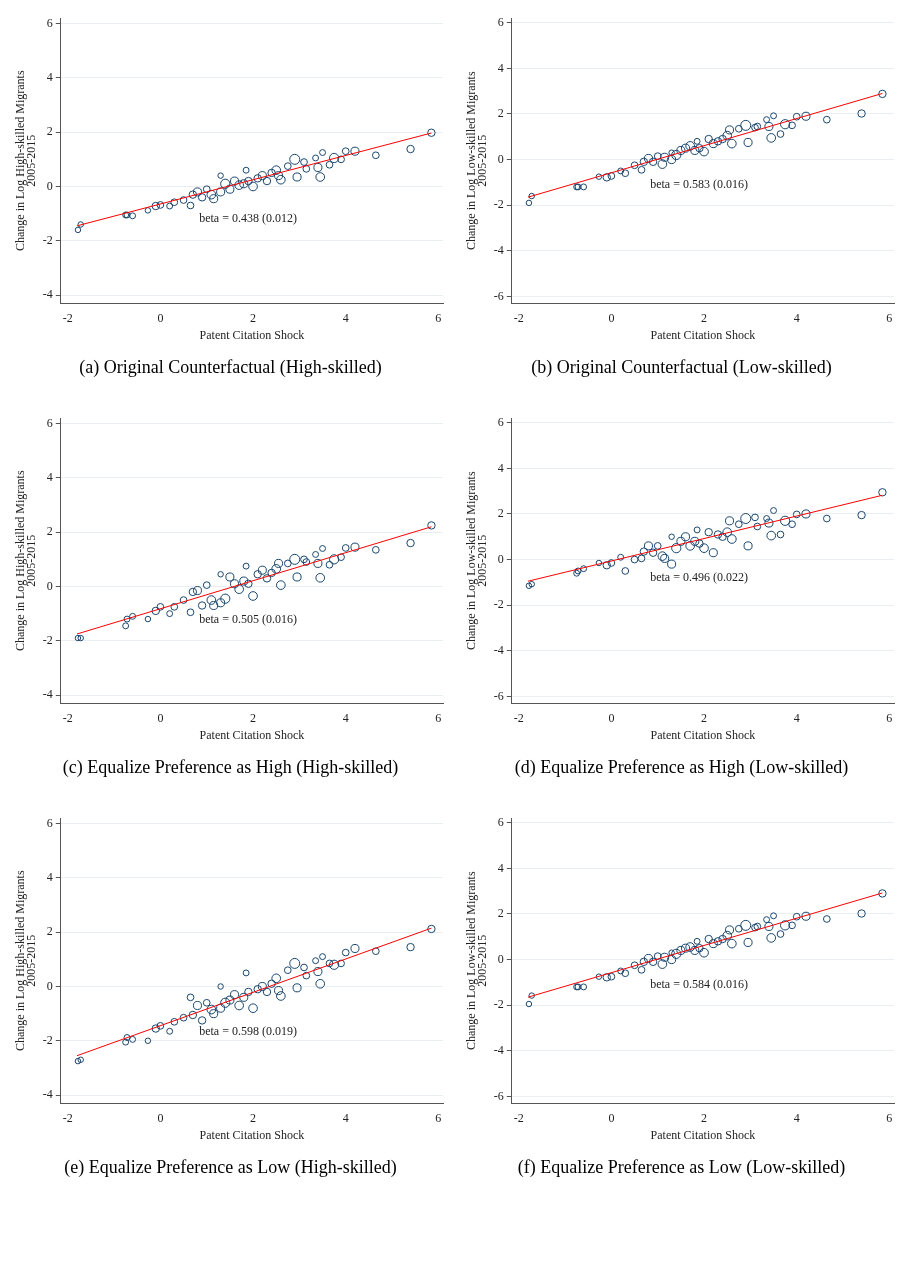  I want to click on annotation: beta = 0.505 (0.016), so click(247, 619).